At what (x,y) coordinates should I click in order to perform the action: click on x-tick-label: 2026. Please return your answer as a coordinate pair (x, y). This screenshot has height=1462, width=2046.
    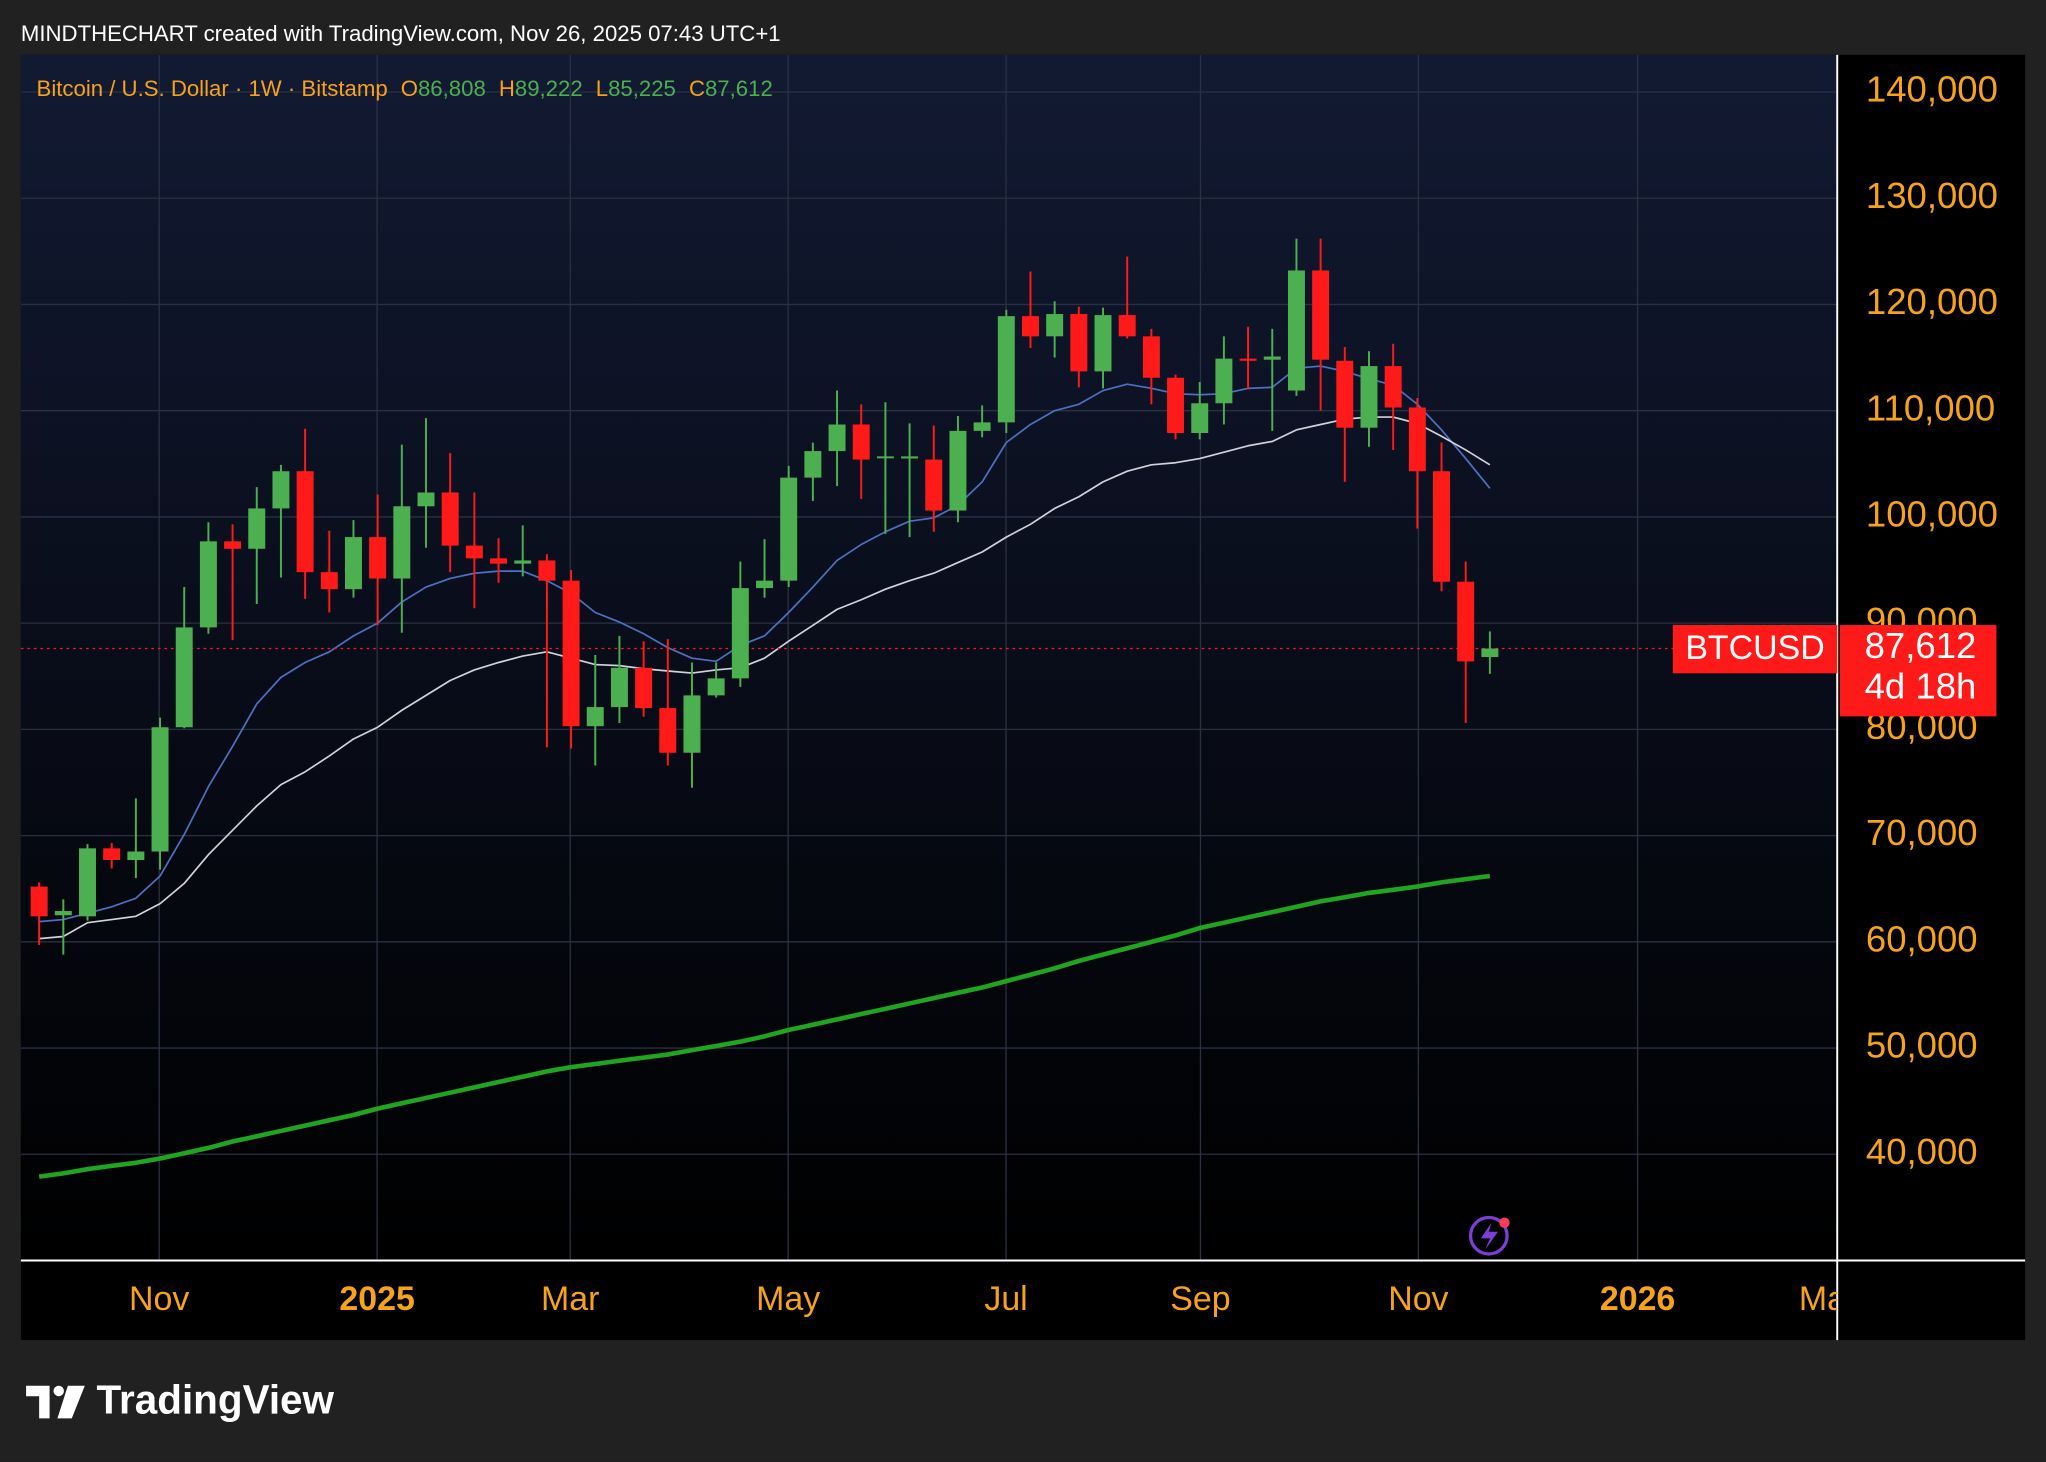
    Looking at the image, I should click on (1637, 1299).